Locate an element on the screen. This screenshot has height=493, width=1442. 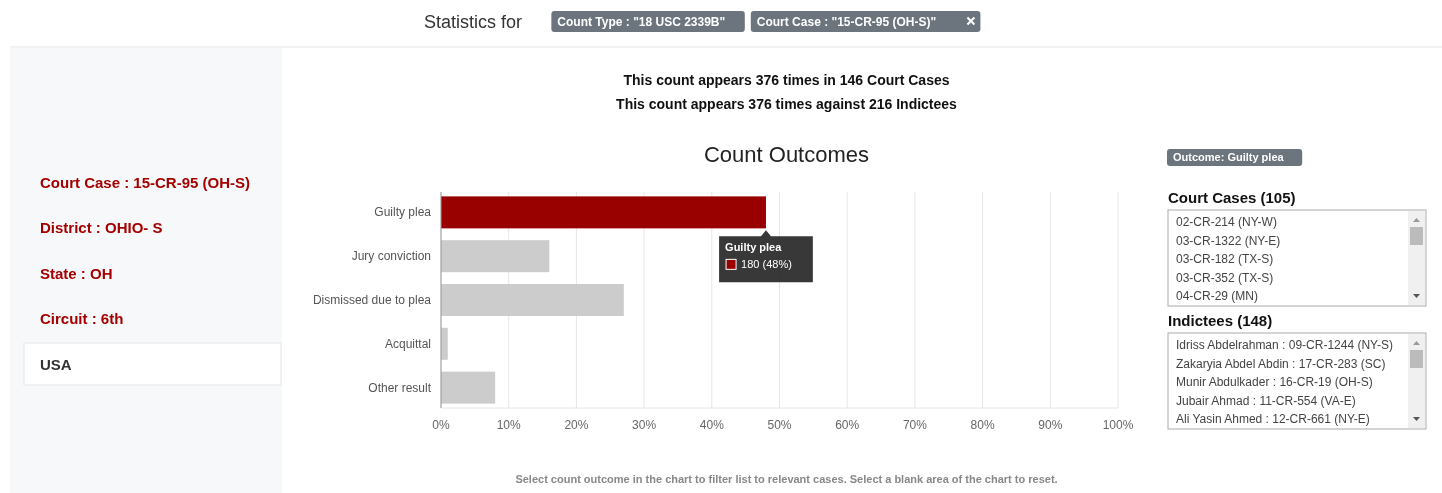
text: State : OH is located at coordinates (76, 273).